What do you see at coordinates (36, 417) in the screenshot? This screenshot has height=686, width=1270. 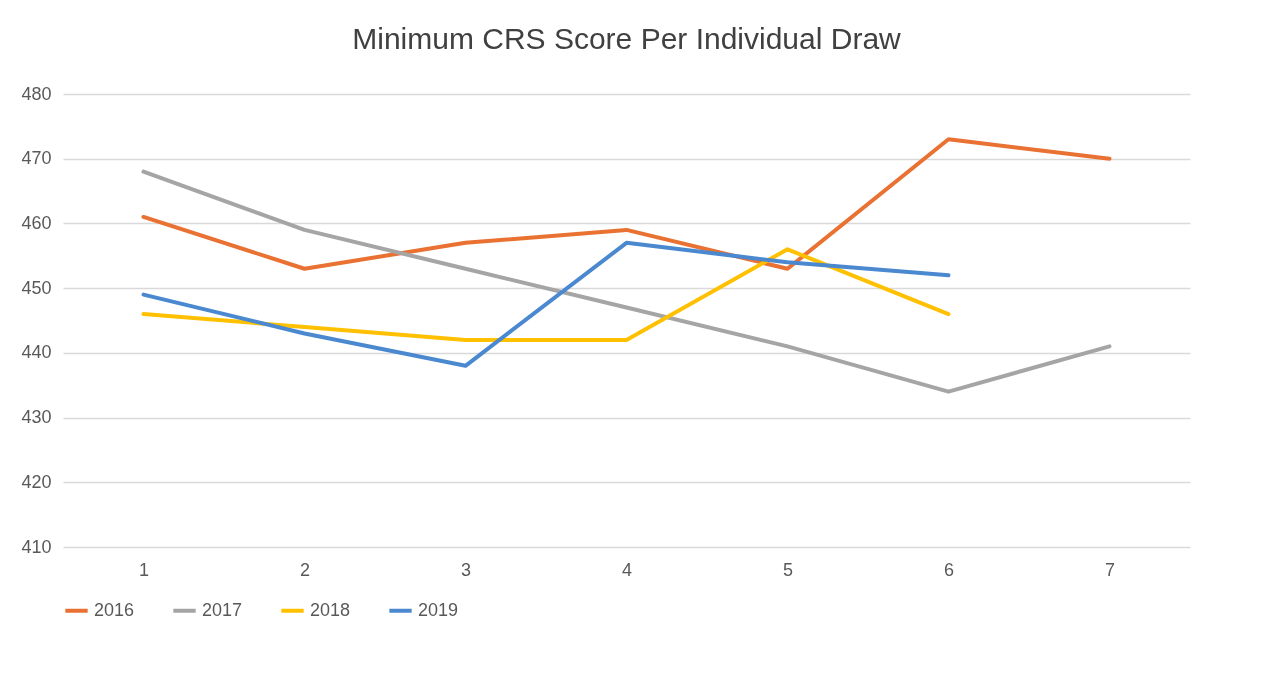 I see `y-tick-label: 430` at bounding box center [36, 417].